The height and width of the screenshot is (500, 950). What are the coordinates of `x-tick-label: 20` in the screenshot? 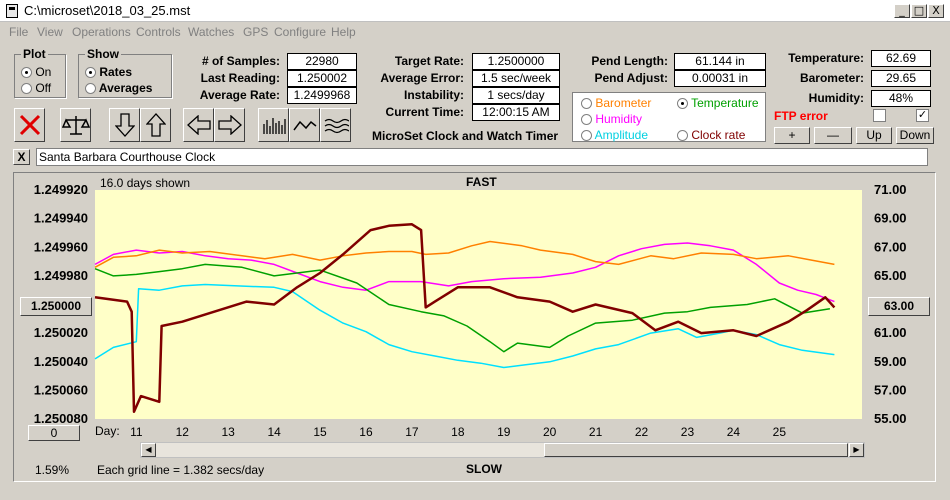 It's located at (550, 432).